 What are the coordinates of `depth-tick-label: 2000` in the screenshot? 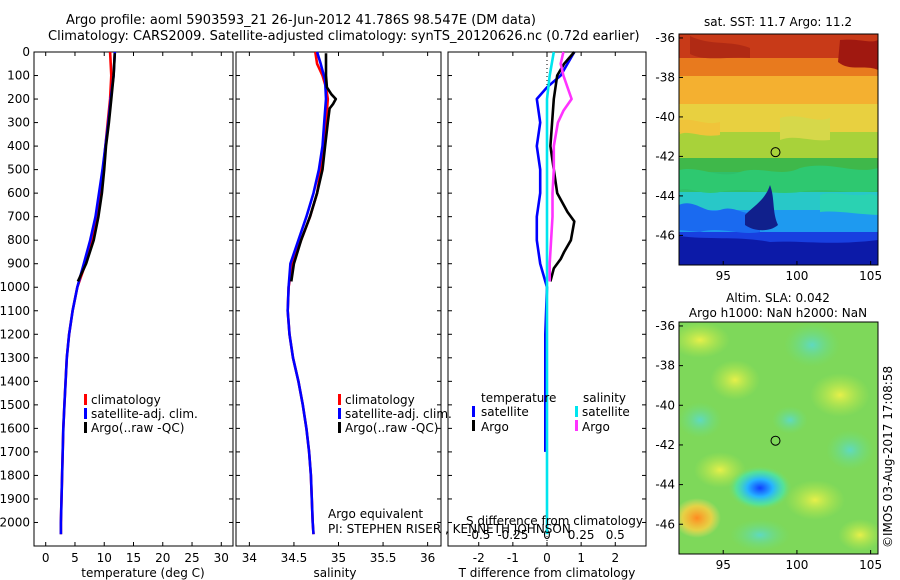 It's located at (15, 522).